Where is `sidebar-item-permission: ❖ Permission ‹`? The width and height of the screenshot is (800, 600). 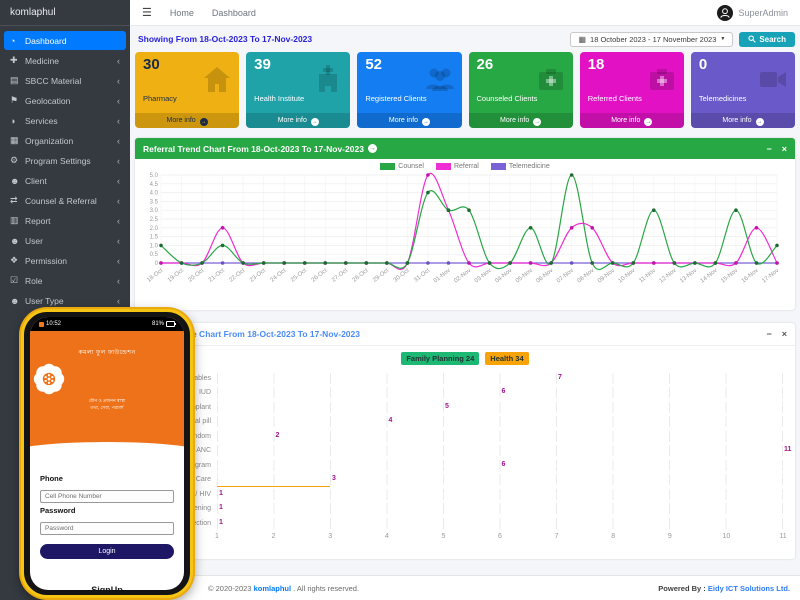
sidebar-item-permission: ❖ Permission ‹ is located at coordinates (65, 260).